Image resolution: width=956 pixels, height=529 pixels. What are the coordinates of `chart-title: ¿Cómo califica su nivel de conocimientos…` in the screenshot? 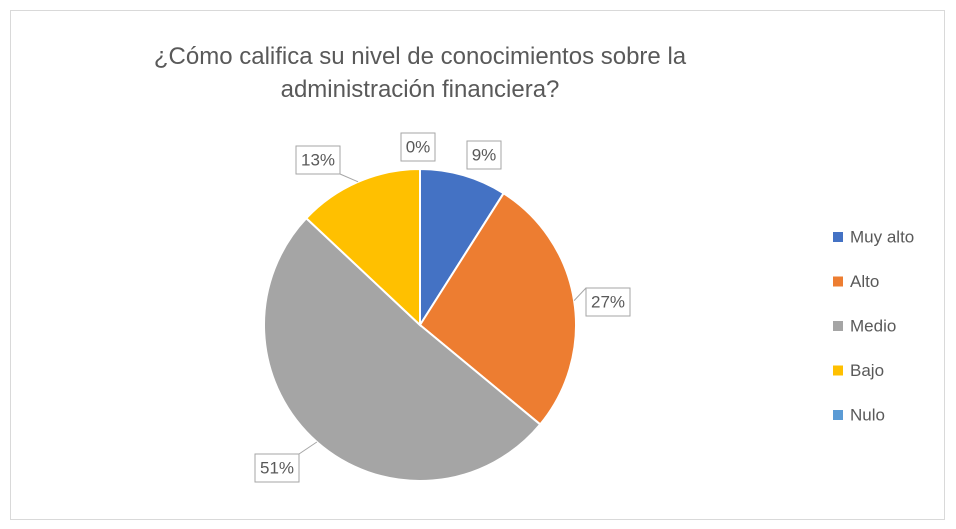 It's located at (420, 73).